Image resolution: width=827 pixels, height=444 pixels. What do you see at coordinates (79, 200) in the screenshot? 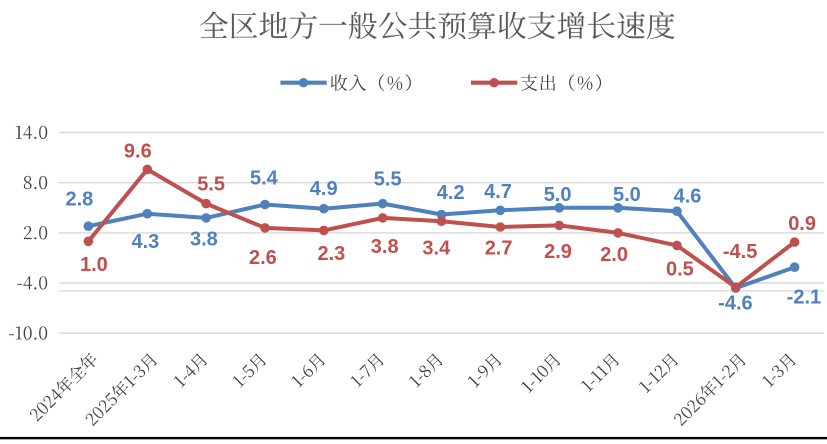
I see `svg-text: 2.8` at bounding box center [79, 200].